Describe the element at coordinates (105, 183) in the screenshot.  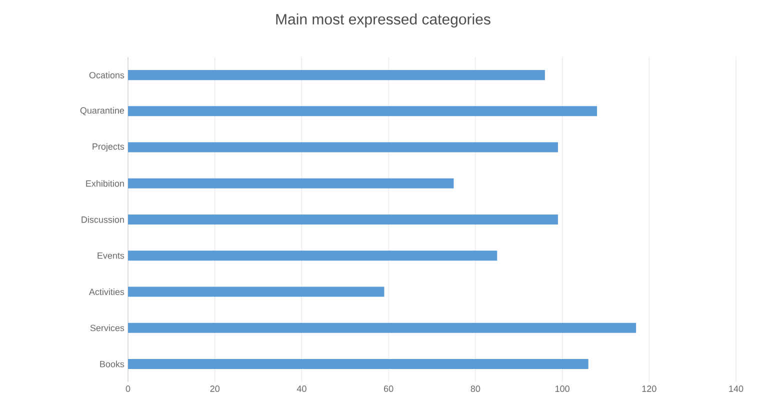
I see `y-tick-label: Exhibition` at that location.